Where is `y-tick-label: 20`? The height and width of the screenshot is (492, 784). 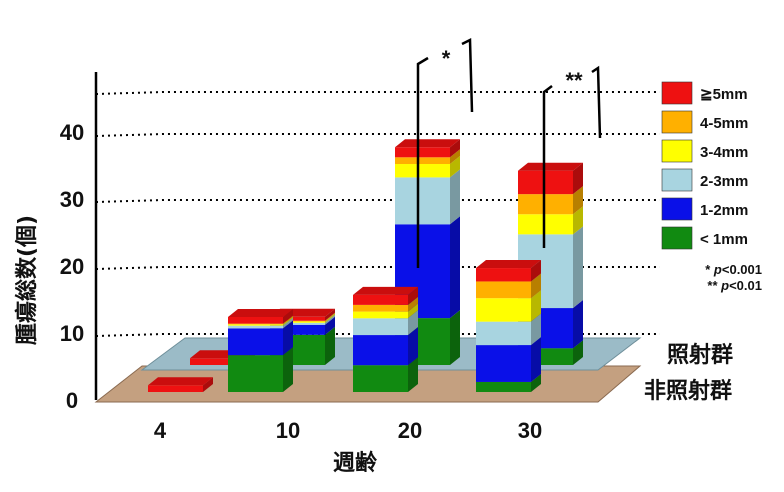
y-tick-label: 20 is located at coordinates (72, 266).